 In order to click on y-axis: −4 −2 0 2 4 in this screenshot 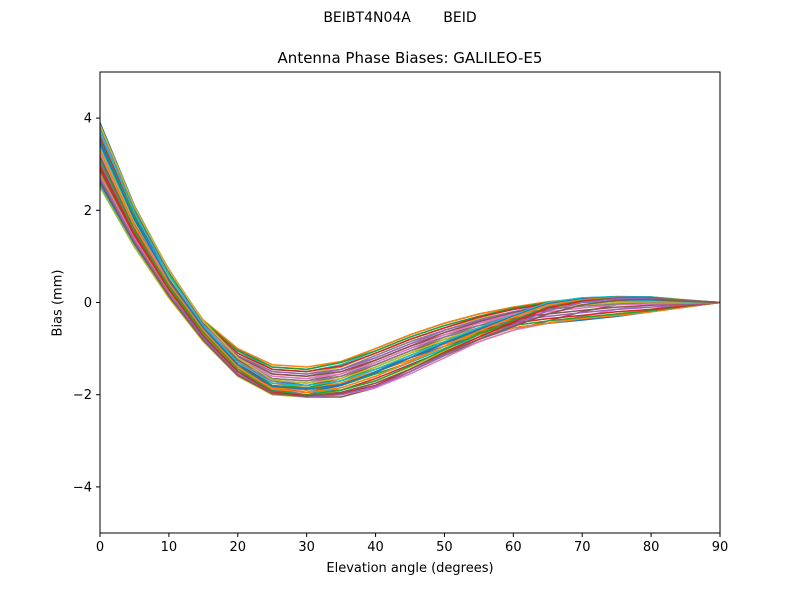, I will do `click(86, 303)`.